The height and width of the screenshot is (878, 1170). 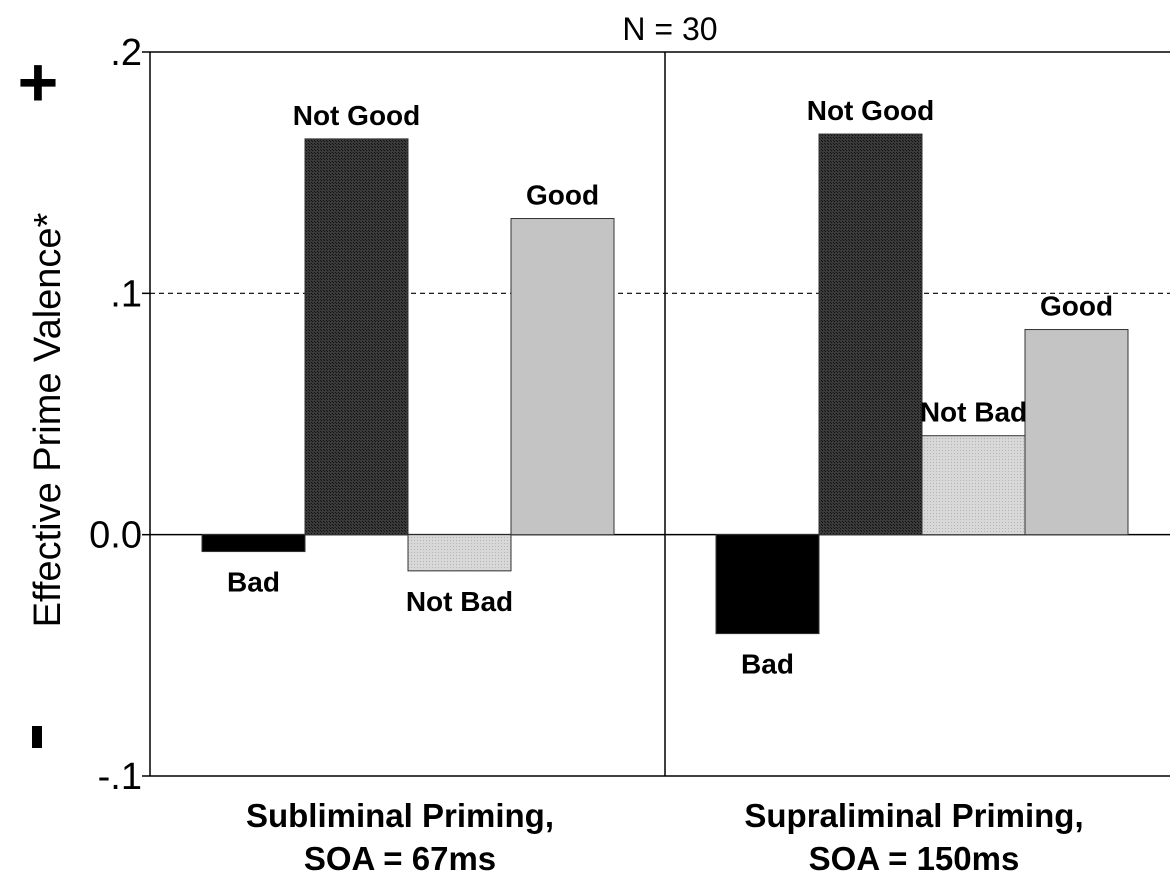 What do you see at coordinates (115, 536) in the screenshot?
I see `y-tick-label: 0.0` at bounding box center [115, 536].